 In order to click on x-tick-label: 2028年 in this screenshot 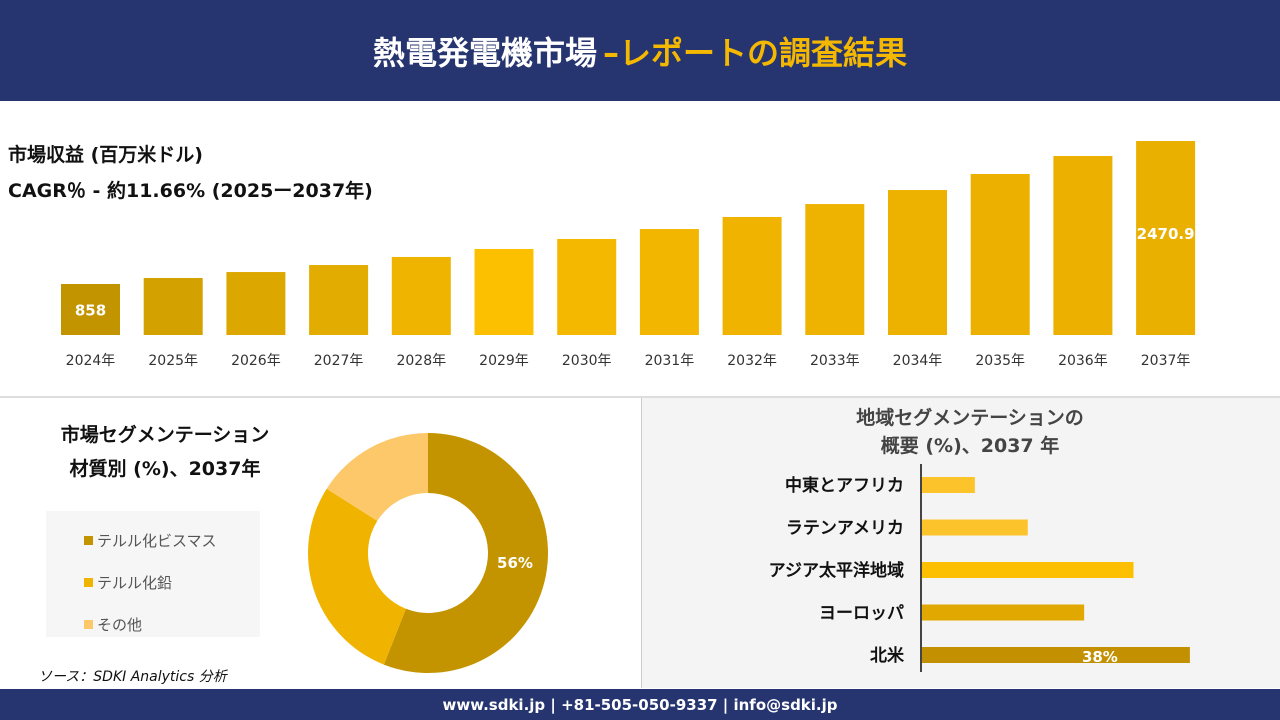, I will do `click(421, 361)`.